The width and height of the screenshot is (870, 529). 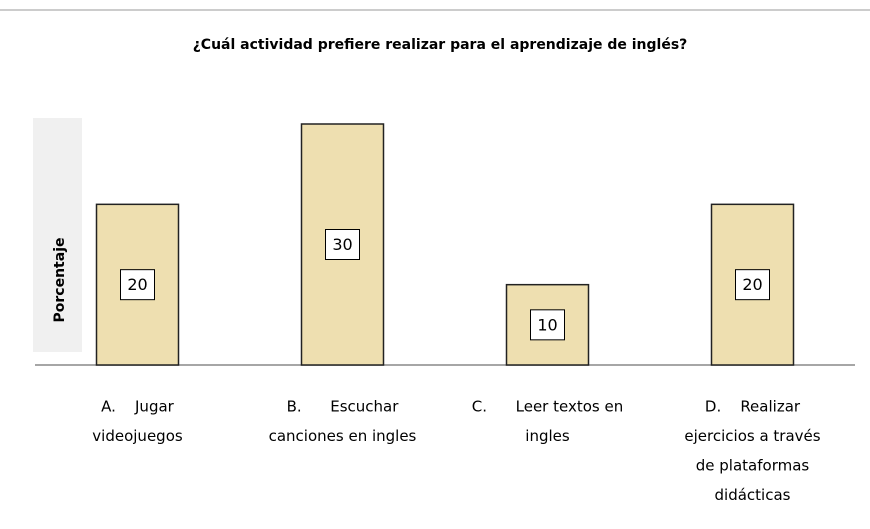 What do you see at coordinates (343, 436) in the screenshot?
I see `x-tick-label: canciones en ingles` at bounding box center [343, 436].